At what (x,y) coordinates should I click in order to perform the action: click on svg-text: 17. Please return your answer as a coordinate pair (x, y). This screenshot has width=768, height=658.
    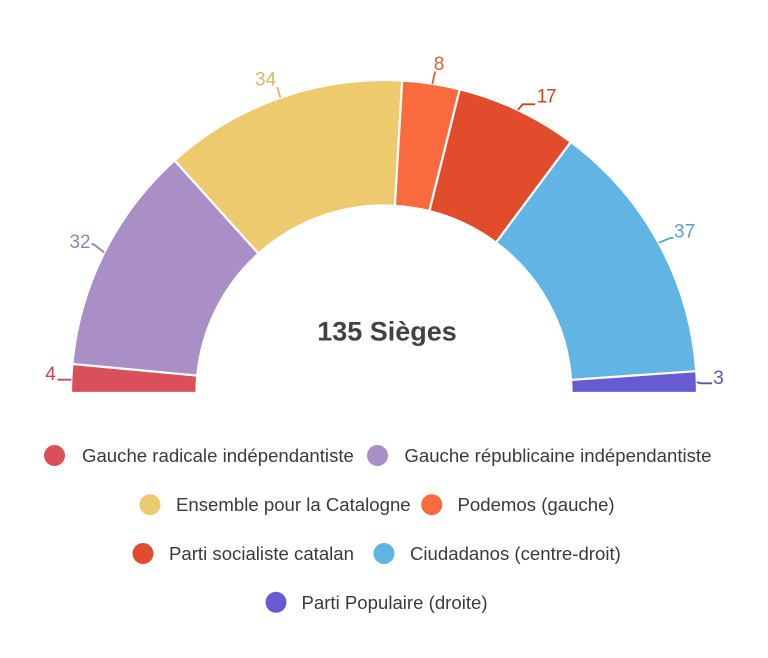
    Looking at the image, I should click on (546, 96).